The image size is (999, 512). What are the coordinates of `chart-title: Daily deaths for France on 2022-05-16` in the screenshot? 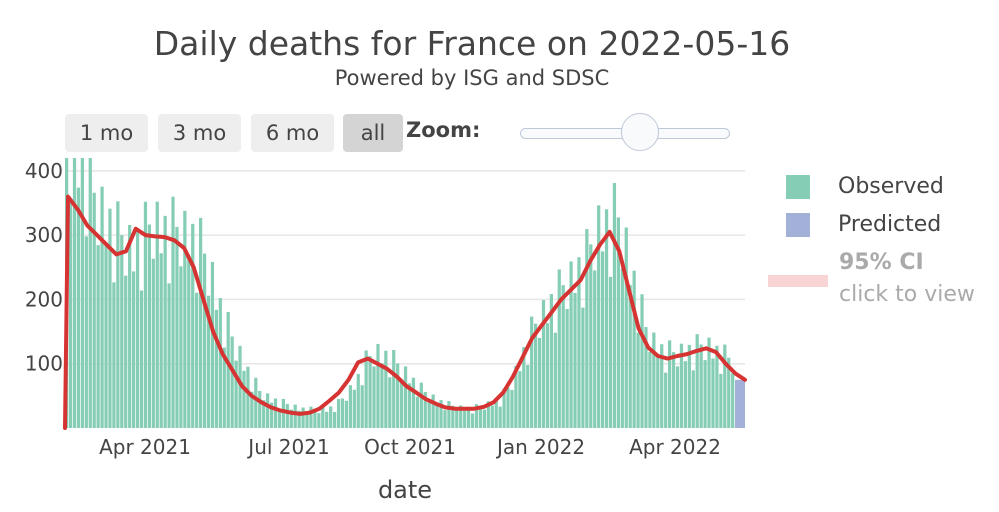 It's located at (472, 43).